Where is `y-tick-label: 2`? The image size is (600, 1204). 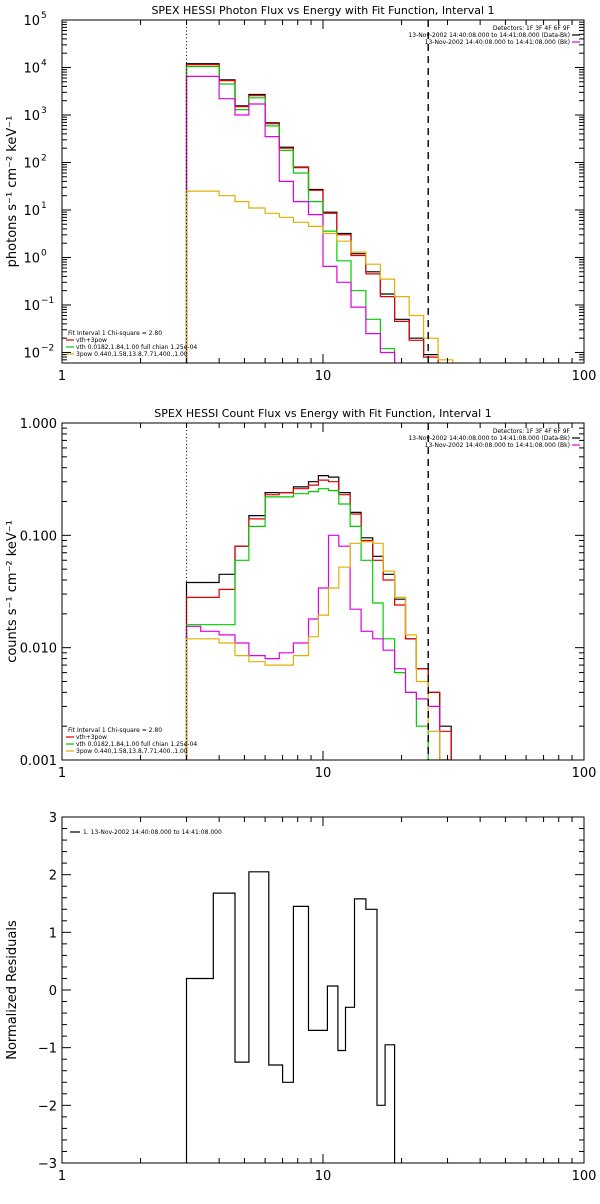
y-tick-label: 2 is located at coordinates (53, 876).